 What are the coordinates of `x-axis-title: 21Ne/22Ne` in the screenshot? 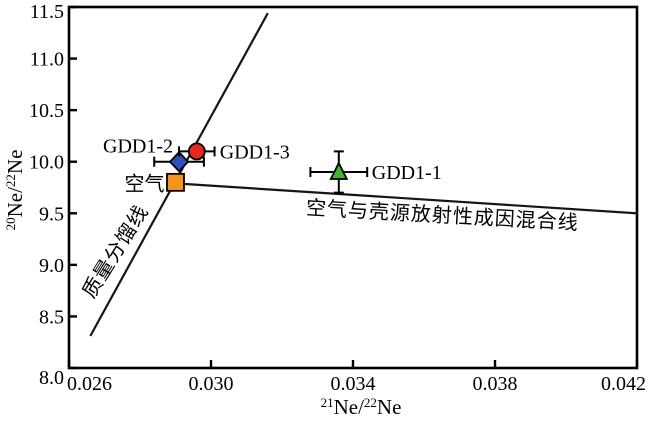 It's located at (361, 407).